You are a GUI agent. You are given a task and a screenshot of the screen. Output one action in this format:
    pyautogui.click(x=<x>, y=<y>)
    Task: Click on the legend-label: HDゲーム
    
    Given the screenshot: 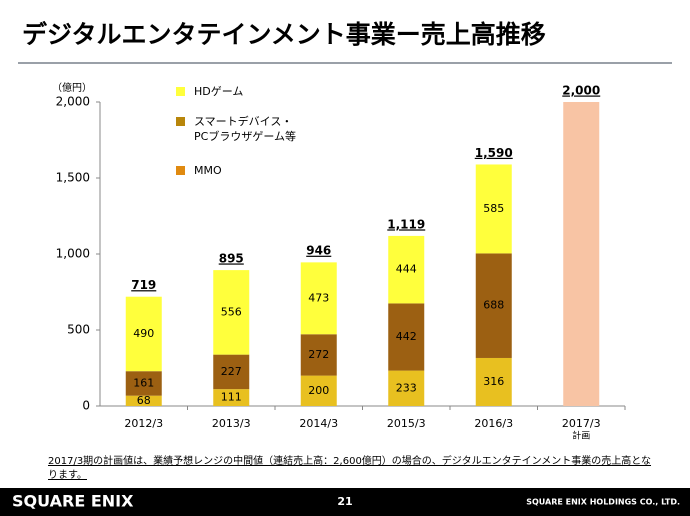 What is the action you would take?
    pyautogui.click(x=219, y=91)
    